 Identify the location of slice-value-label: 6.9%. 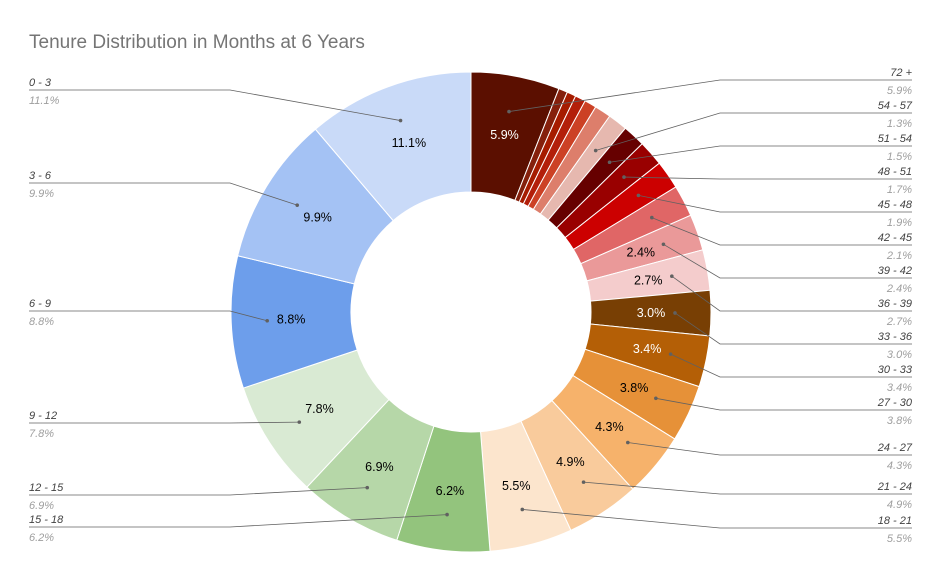
(379, 467).